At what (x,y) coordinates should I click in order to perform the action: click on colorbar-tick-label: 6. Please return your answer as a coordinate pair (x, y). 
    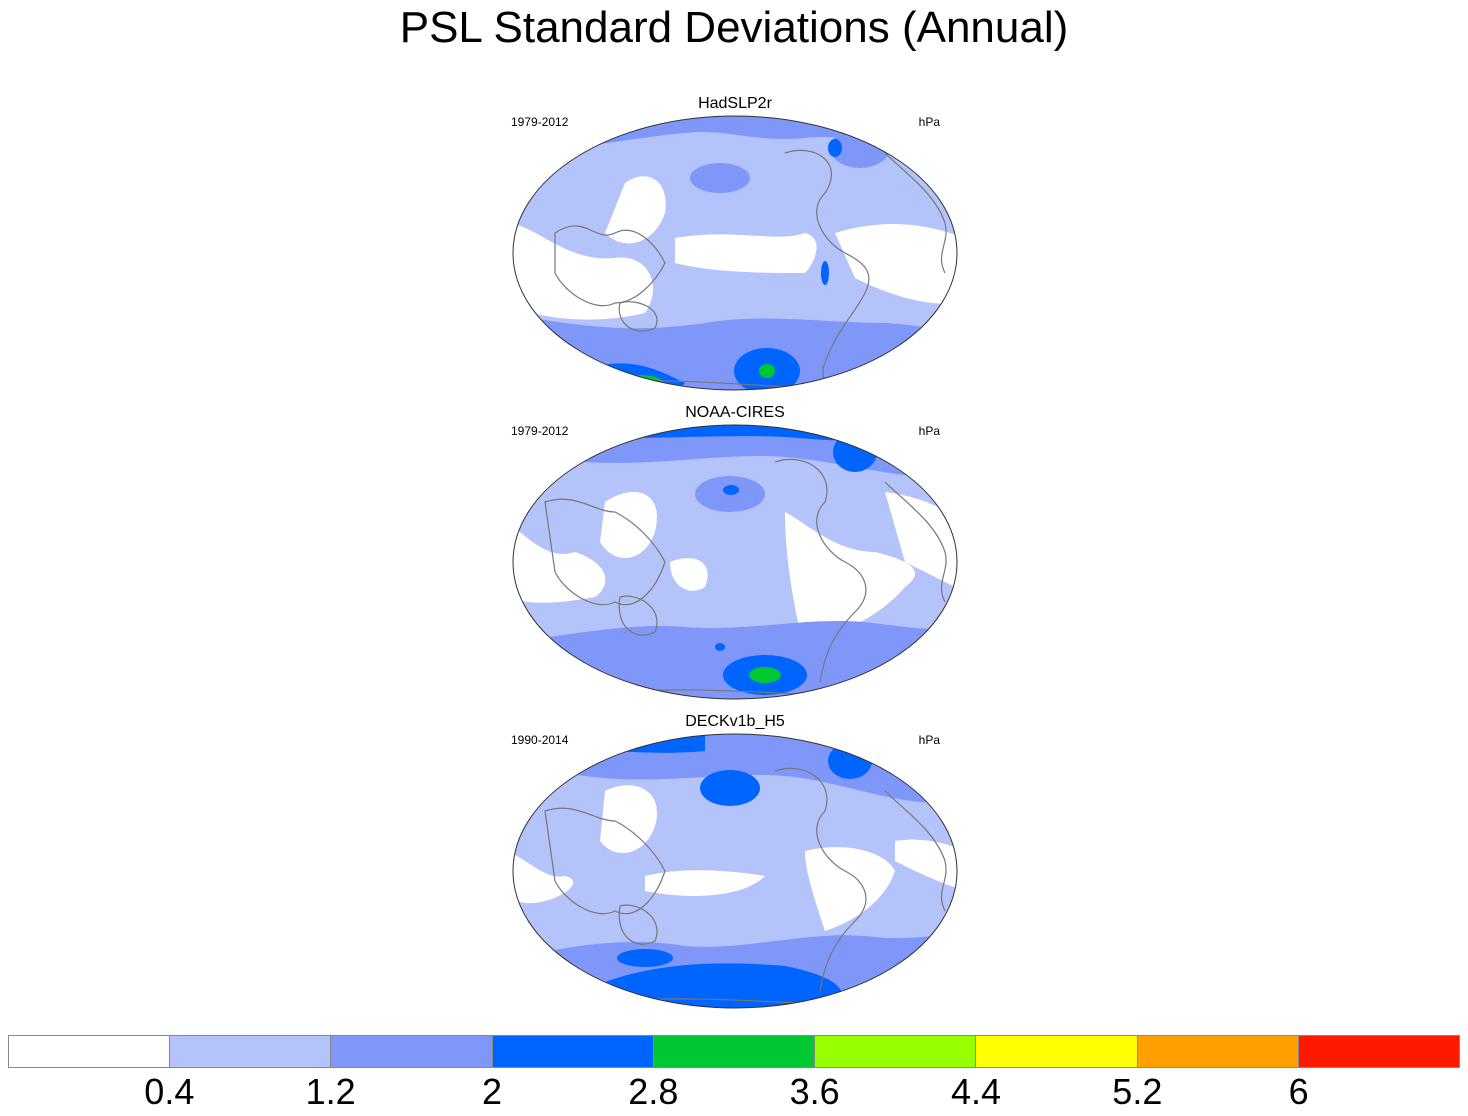
    Looking at the image, I should click on (1298, 1091).